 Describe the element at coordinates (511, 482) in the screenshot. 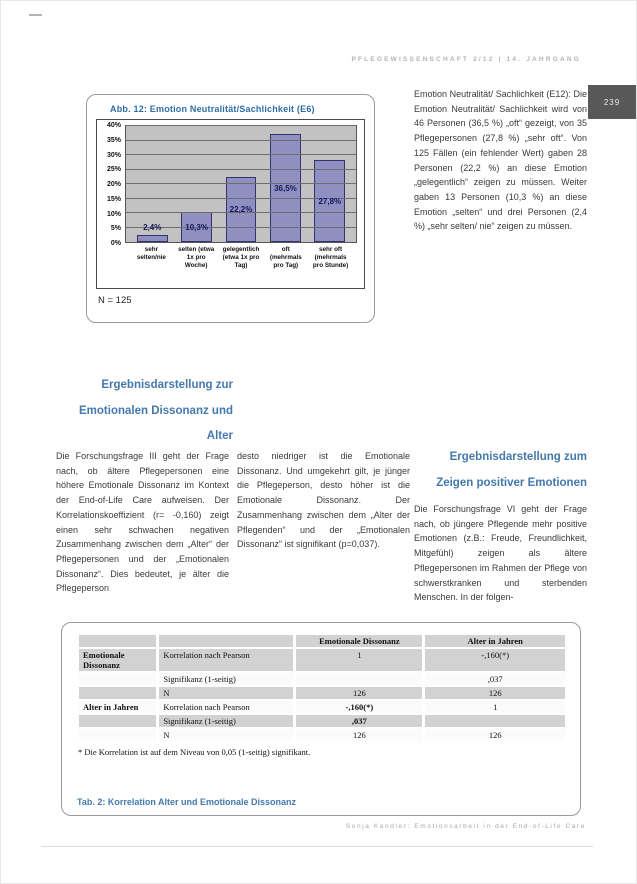

I see `heading-line: Zeigen positiver Emotionen` at that location.